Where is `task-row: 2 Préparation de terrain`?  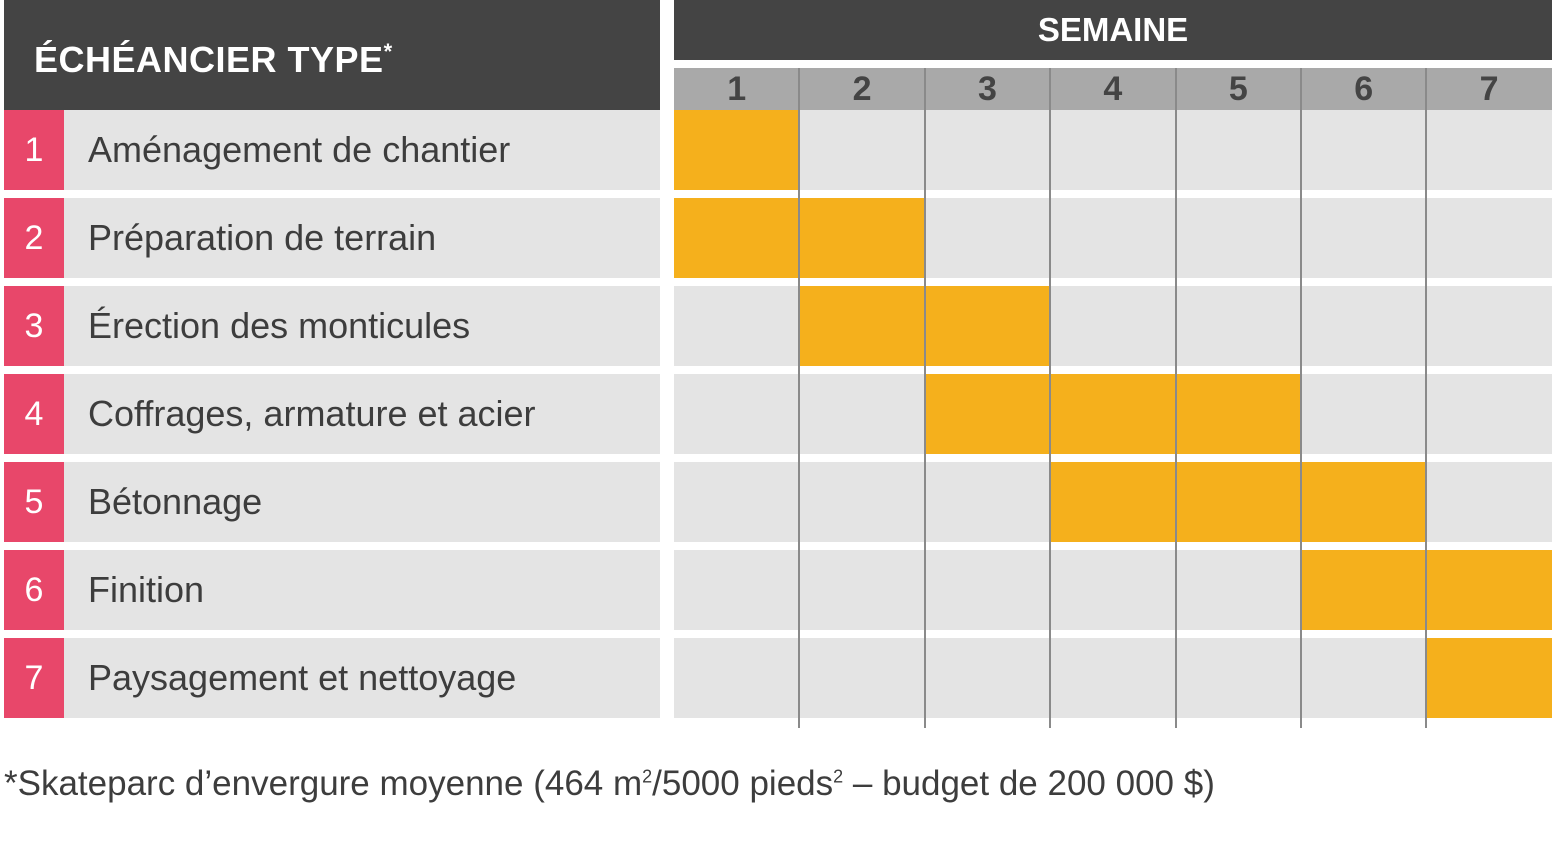 task-row: 2 Préparation de terrain is located at coordinates (332, 238).